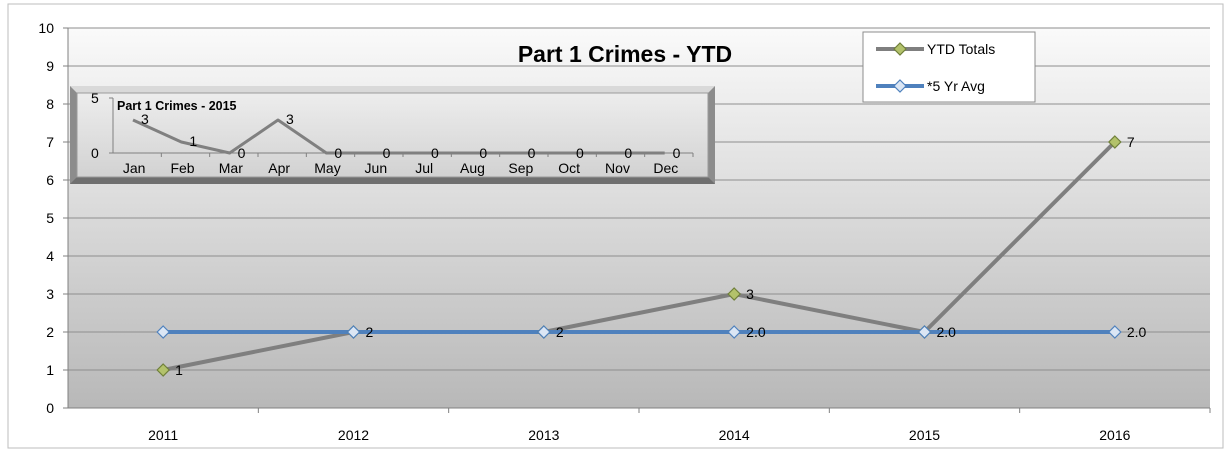 The height and width of the screenshot is (457, 1232). What do you see at coordinates (134, 168) in the screenshot?
I see `inset-x-tick-label: Jan` at bounding box center [134, 168].